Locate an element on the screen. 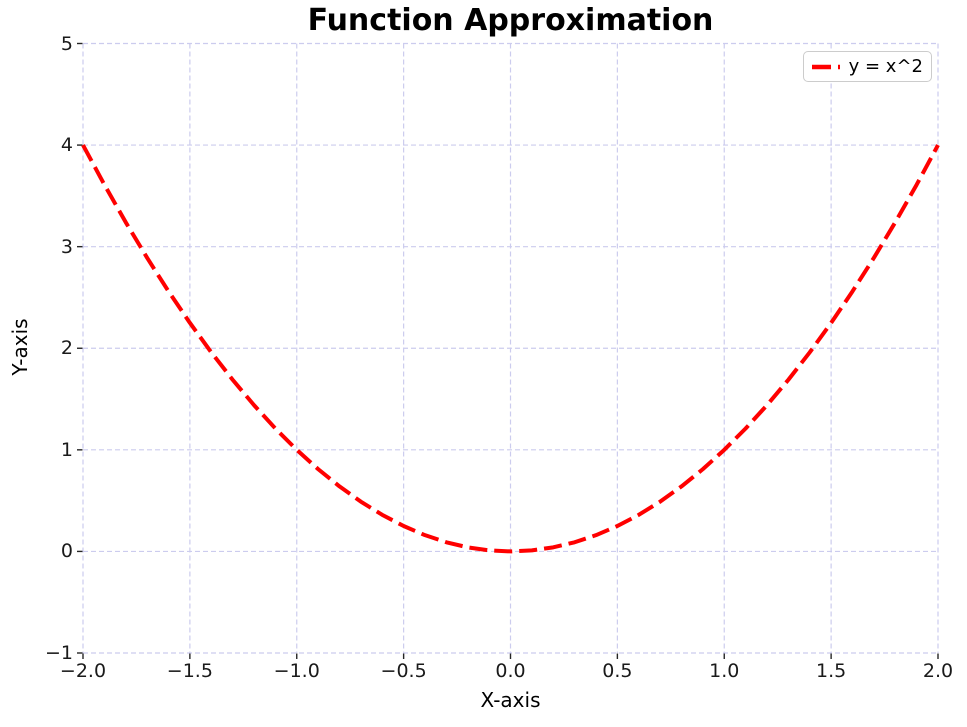 The image size is (967, 727). y-tick-label: 0 is located at coordinates (66, 551).